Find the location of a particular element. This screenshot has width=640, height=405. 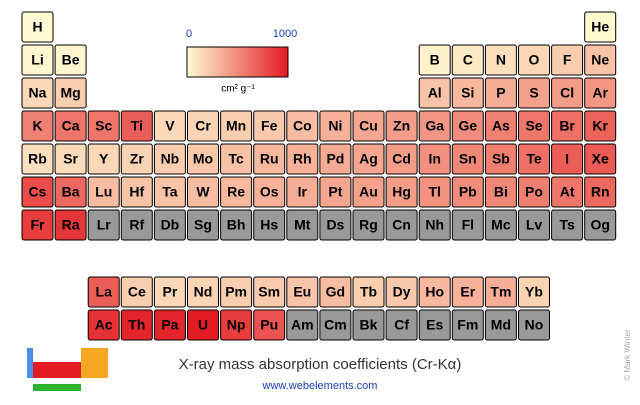

element-symbol: Np is located at coordinates (236, 325).